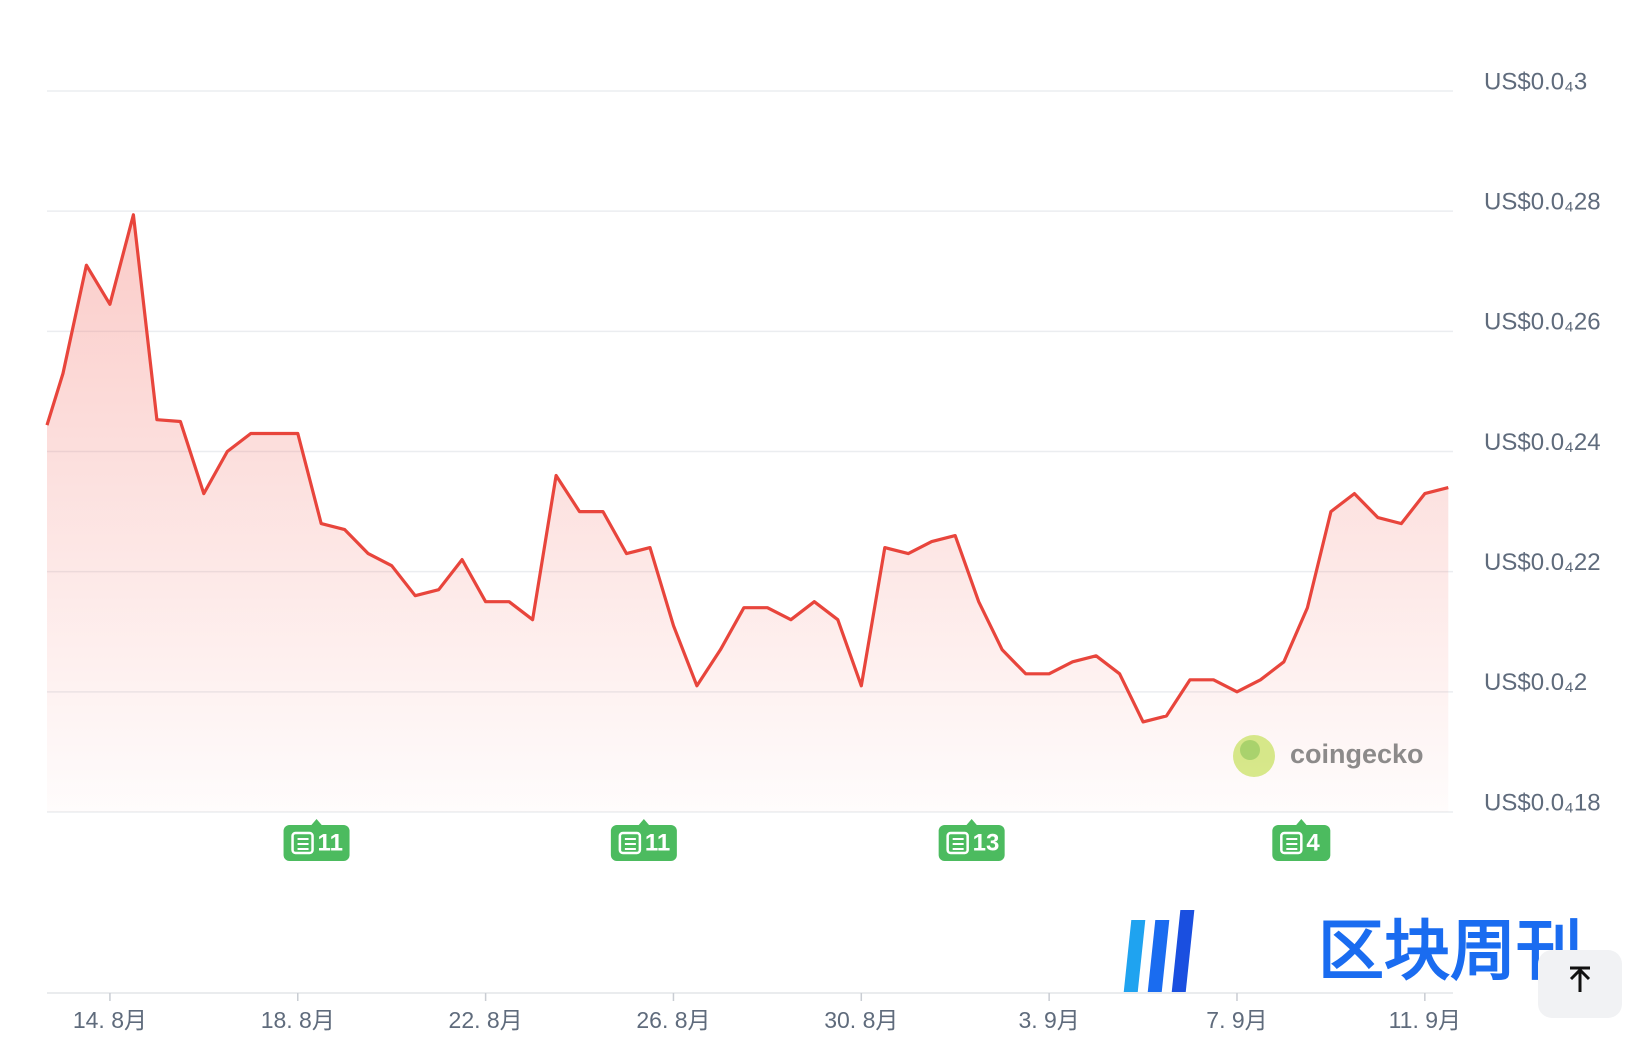 This screenshot has width=1640, height=1048. I want to click on y-tick-label: US$0.0₄18, so click(1542, 802).